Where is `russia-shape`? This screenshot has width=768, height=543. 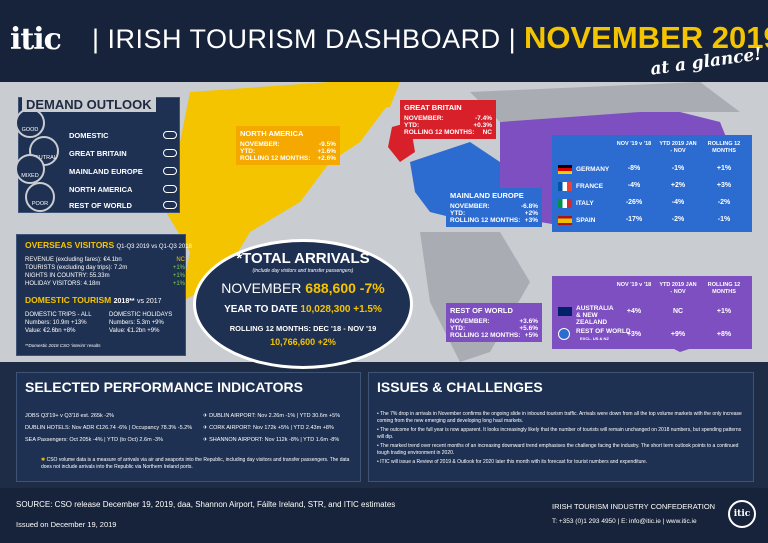 russia-shape is located at coordinates (605, 102).